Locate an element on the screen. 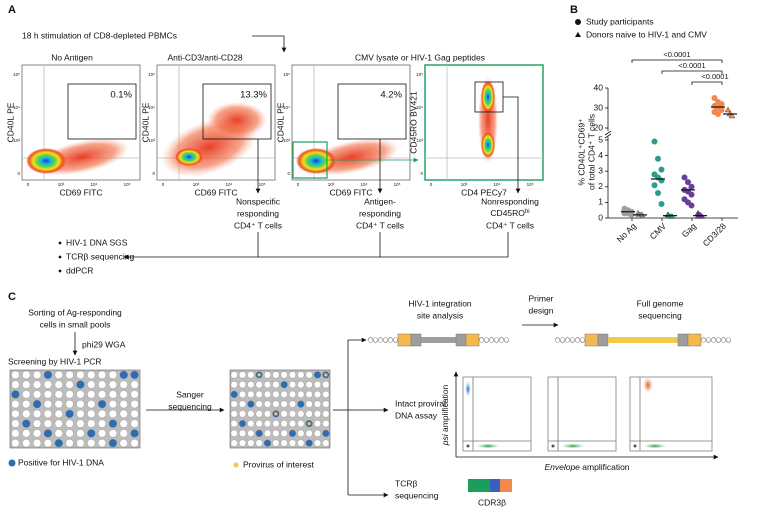 This screenshot has width=759, height=511. panel-label: B is located at coordinates (574, 10).